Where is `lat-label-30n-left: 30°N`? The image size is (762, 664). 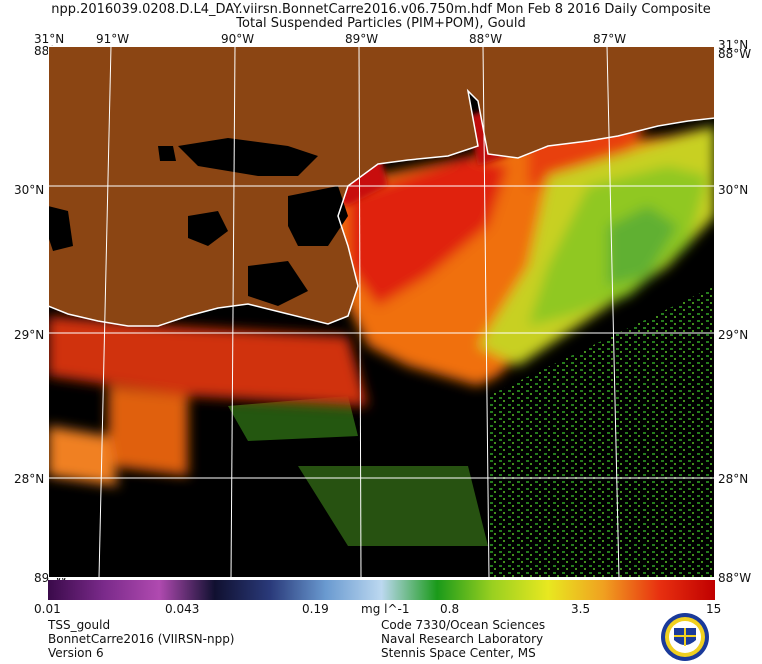 lat-label-30n-left: 30°N is located at coordinates (29, 190).